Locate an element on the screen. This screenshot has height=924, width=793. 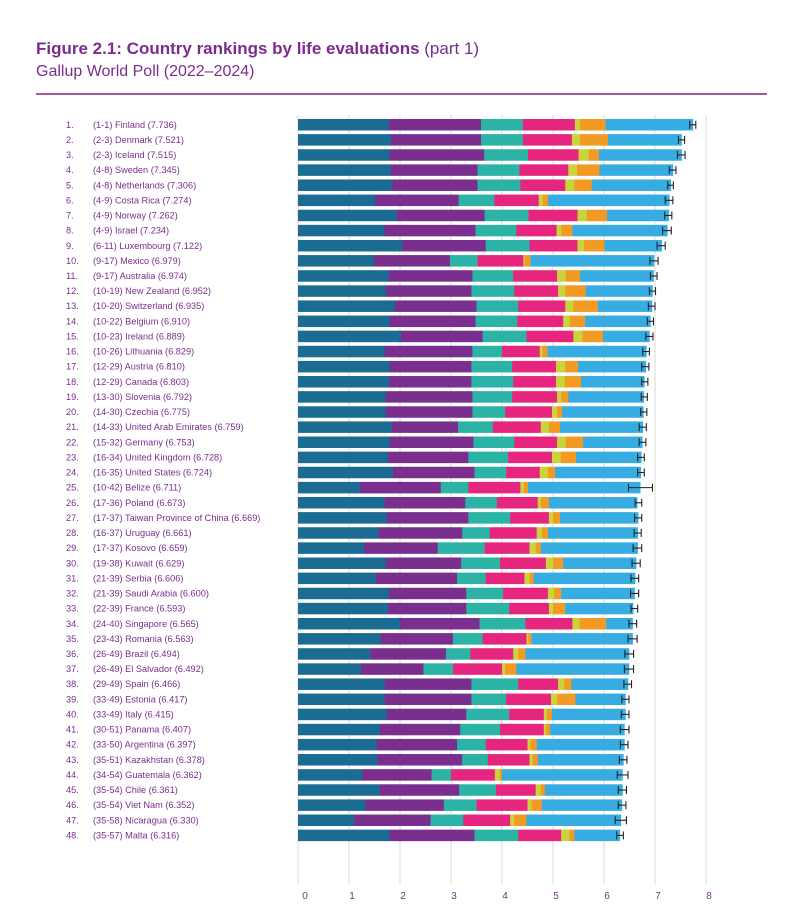
row-country: Finland is located at coordinates (131, 125).